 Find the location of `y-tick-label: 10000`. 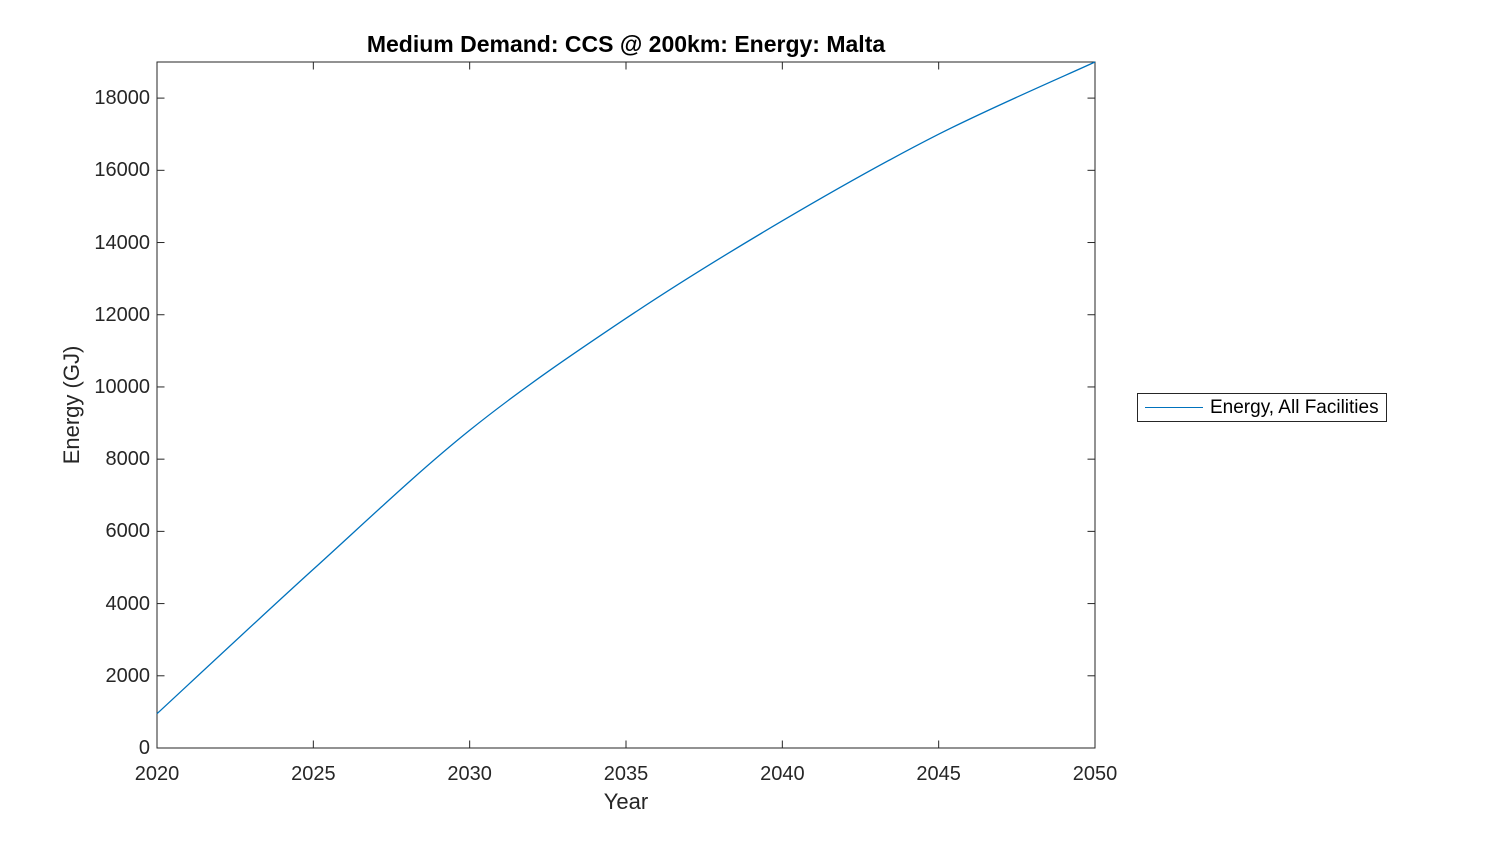

y-tick-label: 10000 is located at coordinates (122, 386).